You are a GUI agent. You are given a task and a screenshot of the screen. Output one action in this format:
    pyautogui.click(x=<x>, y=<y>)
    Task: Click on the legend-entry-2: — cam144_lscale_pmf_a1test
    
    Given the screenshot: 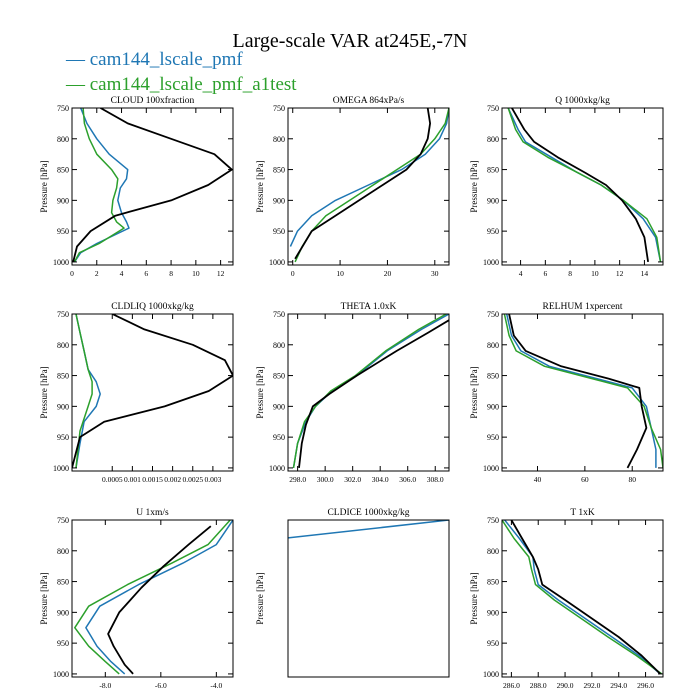 What is the action you would take?
    pyautogui.click(x=181, y=84)
    